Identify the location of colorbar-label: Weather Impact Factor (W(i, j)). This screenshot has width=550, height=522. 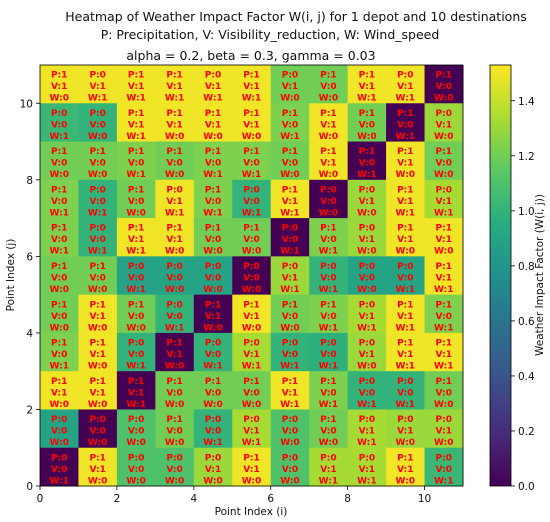
(540, 275).